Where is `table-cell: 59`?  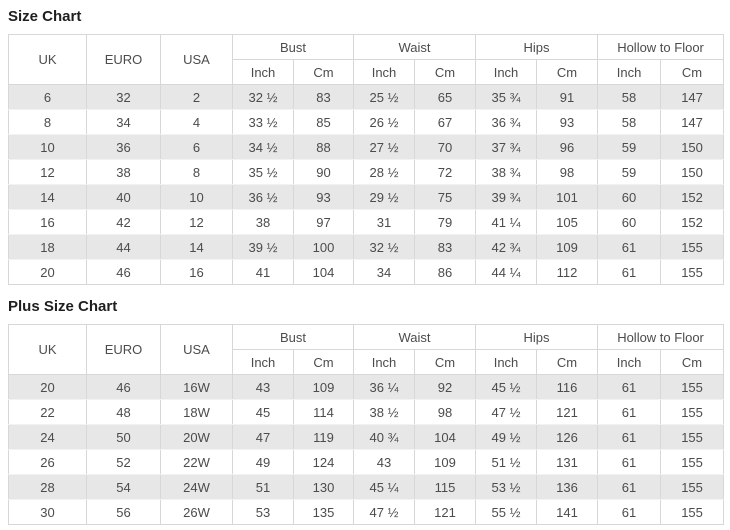 table-cell: 59 is located at coordinates (629, 172).